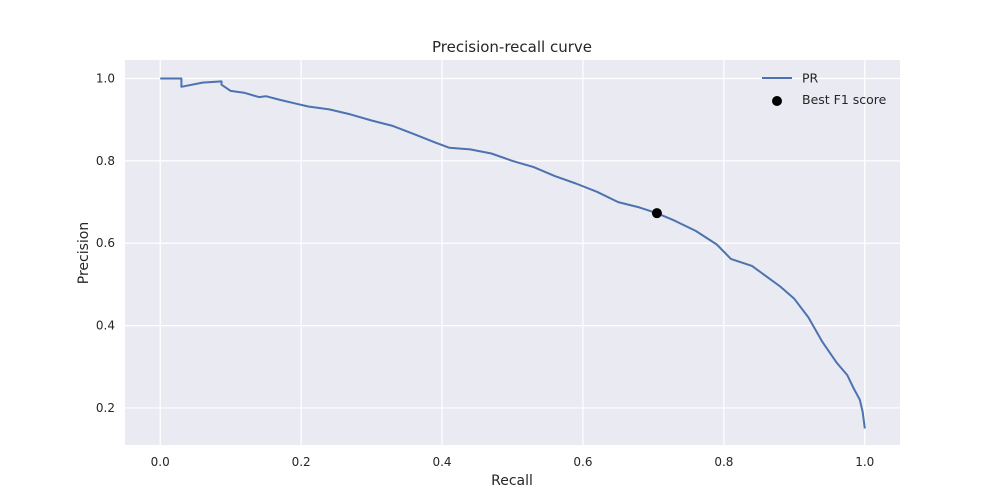 The height and width of the screenshot is (500, 1000). What do you see at coordinates (582, 462) in the screenshot?
I see `x-tick-label: 0.6` at bounding box center [582, 462].